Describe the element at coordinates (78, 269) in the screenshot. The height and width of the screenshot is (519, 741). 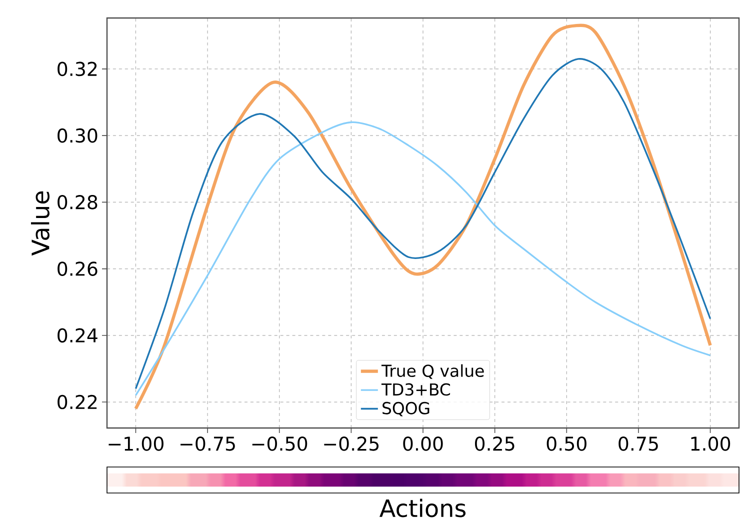
I see `y-tick-label: 0.26` at that location.